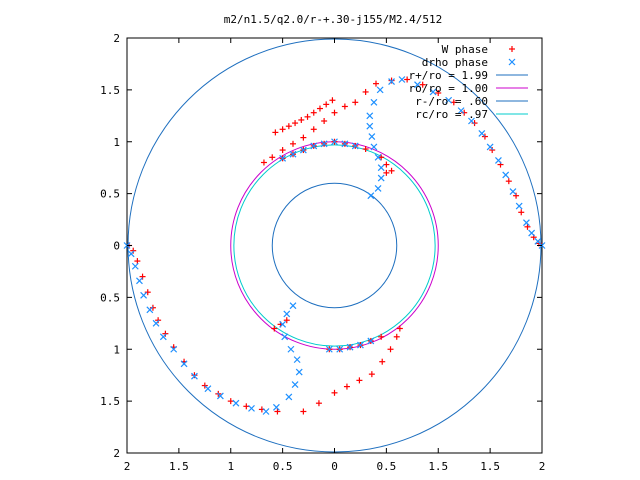 The image size is (640, 480). What do you see at coordinates (116, 453) in the screenshot?
I see `y-tick-label: 2` at bounding box center [116, 453].